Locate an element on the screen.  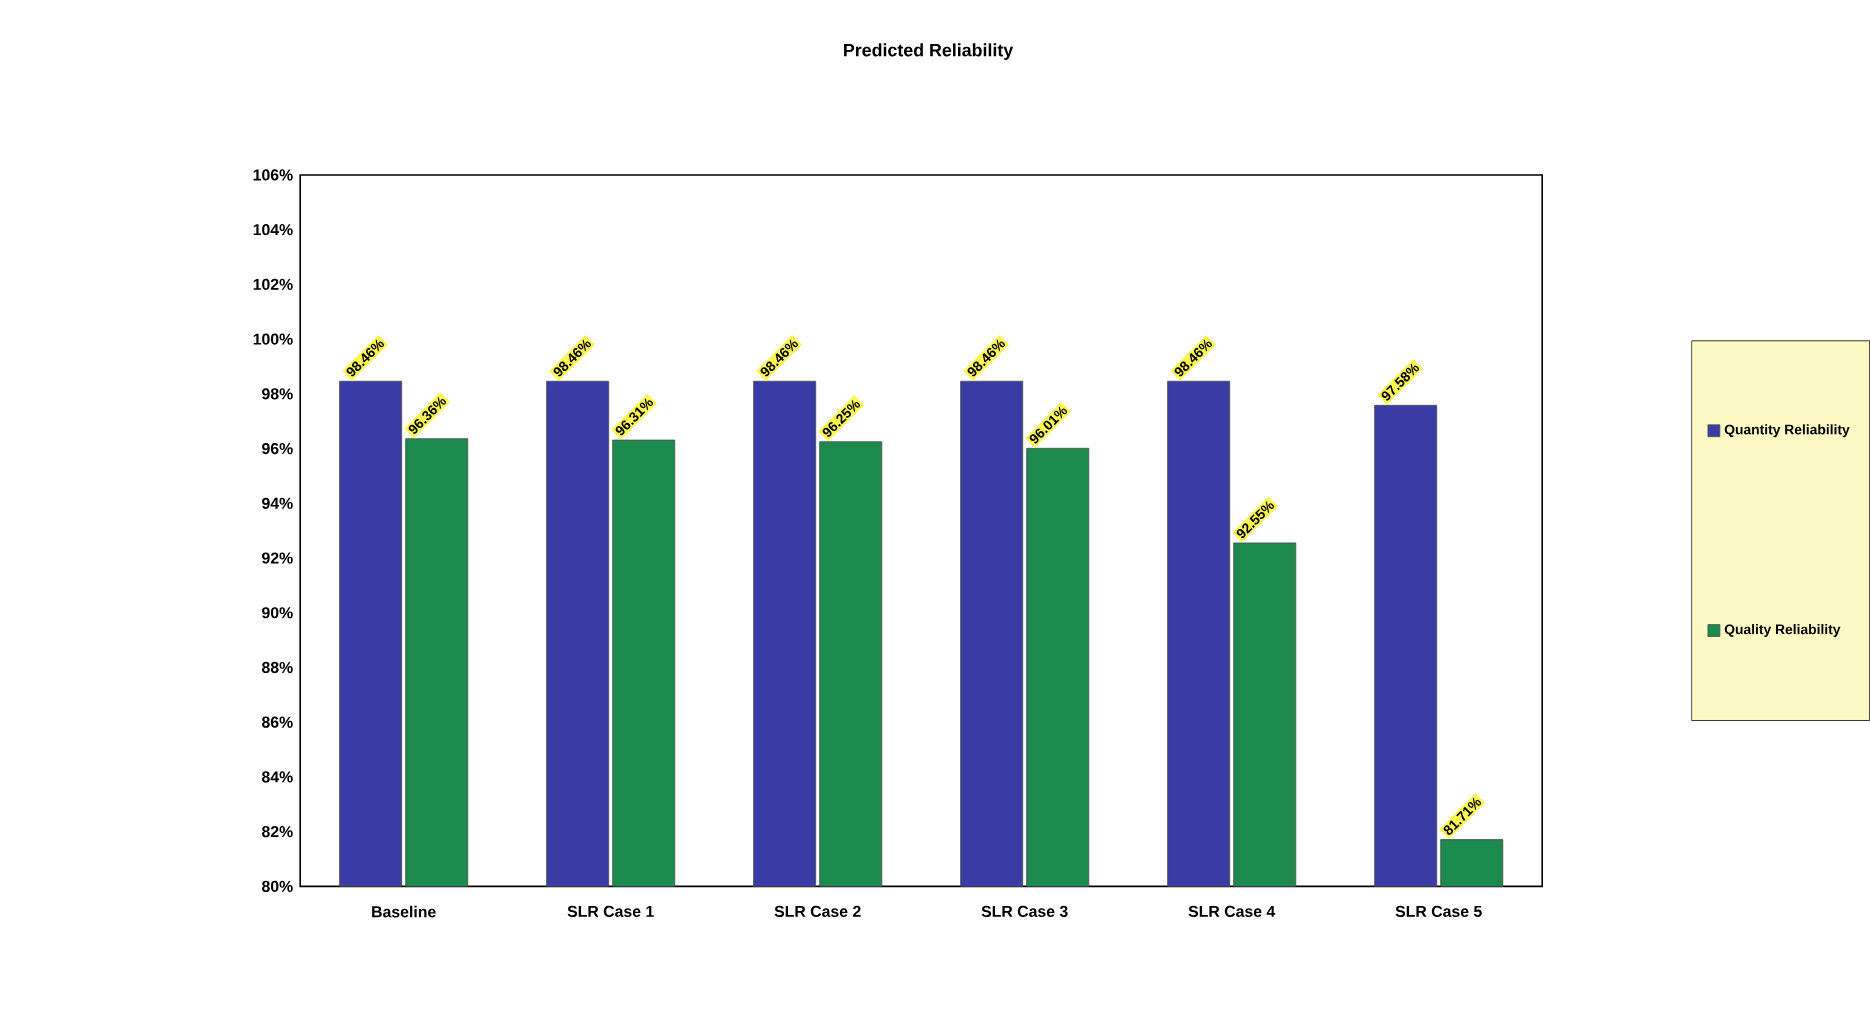
chart-title: Predicted Reliability is located at coordinates (929, 52).